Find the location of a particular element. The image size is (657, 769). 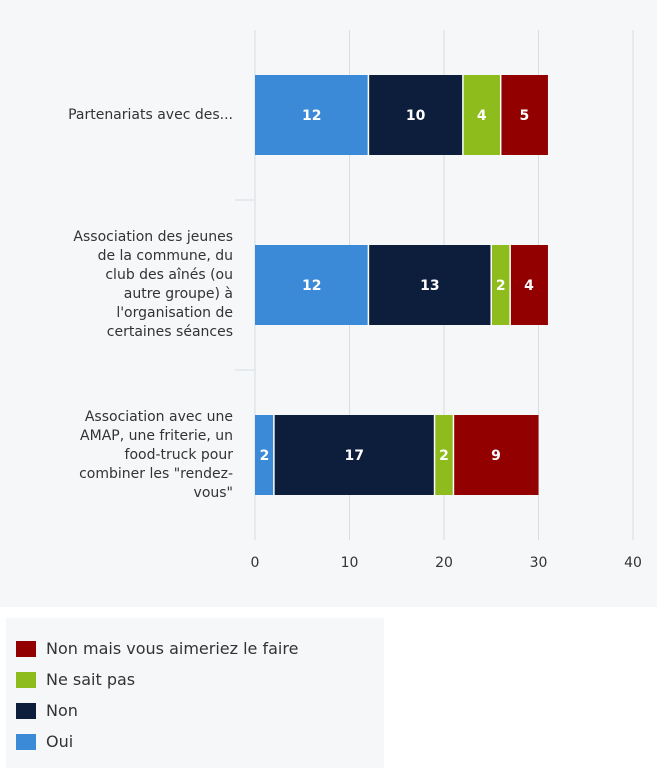

data-label: 17 is located at coordinates (353, 456).